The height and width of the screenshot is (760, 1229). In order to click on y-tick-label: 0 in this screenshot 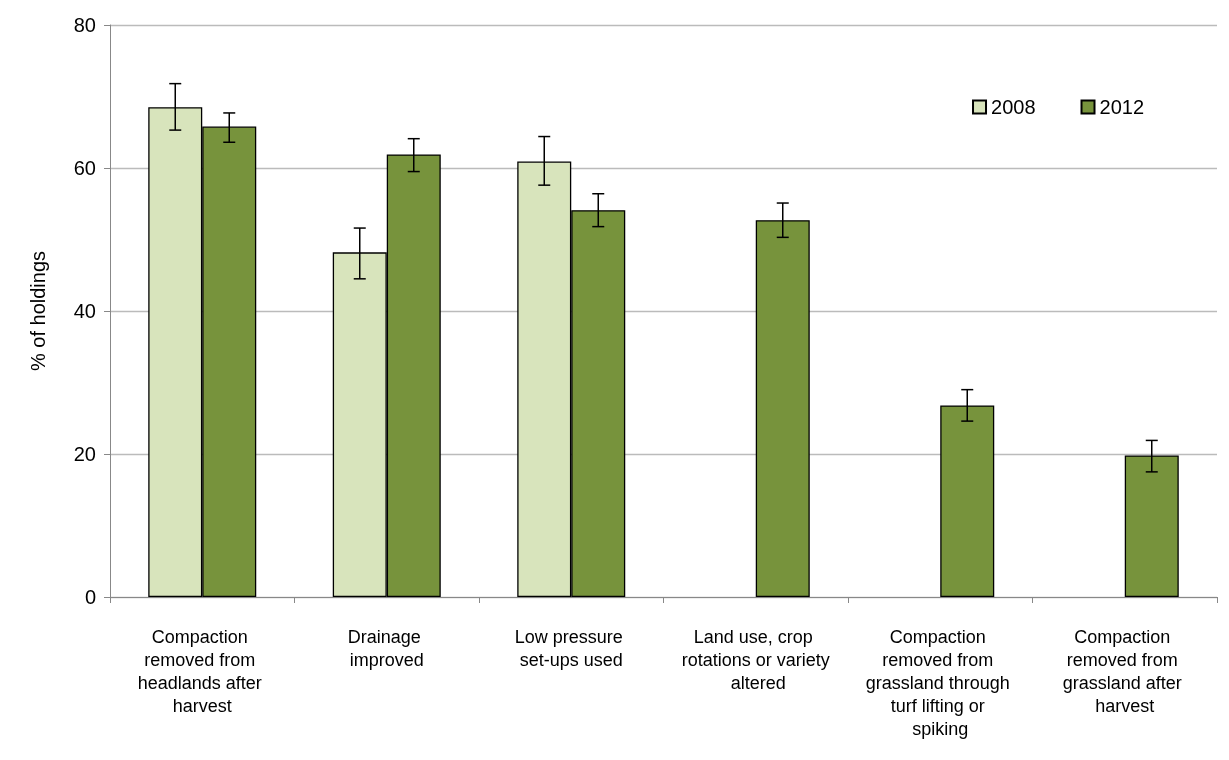, I will do `click(90, 597)`.